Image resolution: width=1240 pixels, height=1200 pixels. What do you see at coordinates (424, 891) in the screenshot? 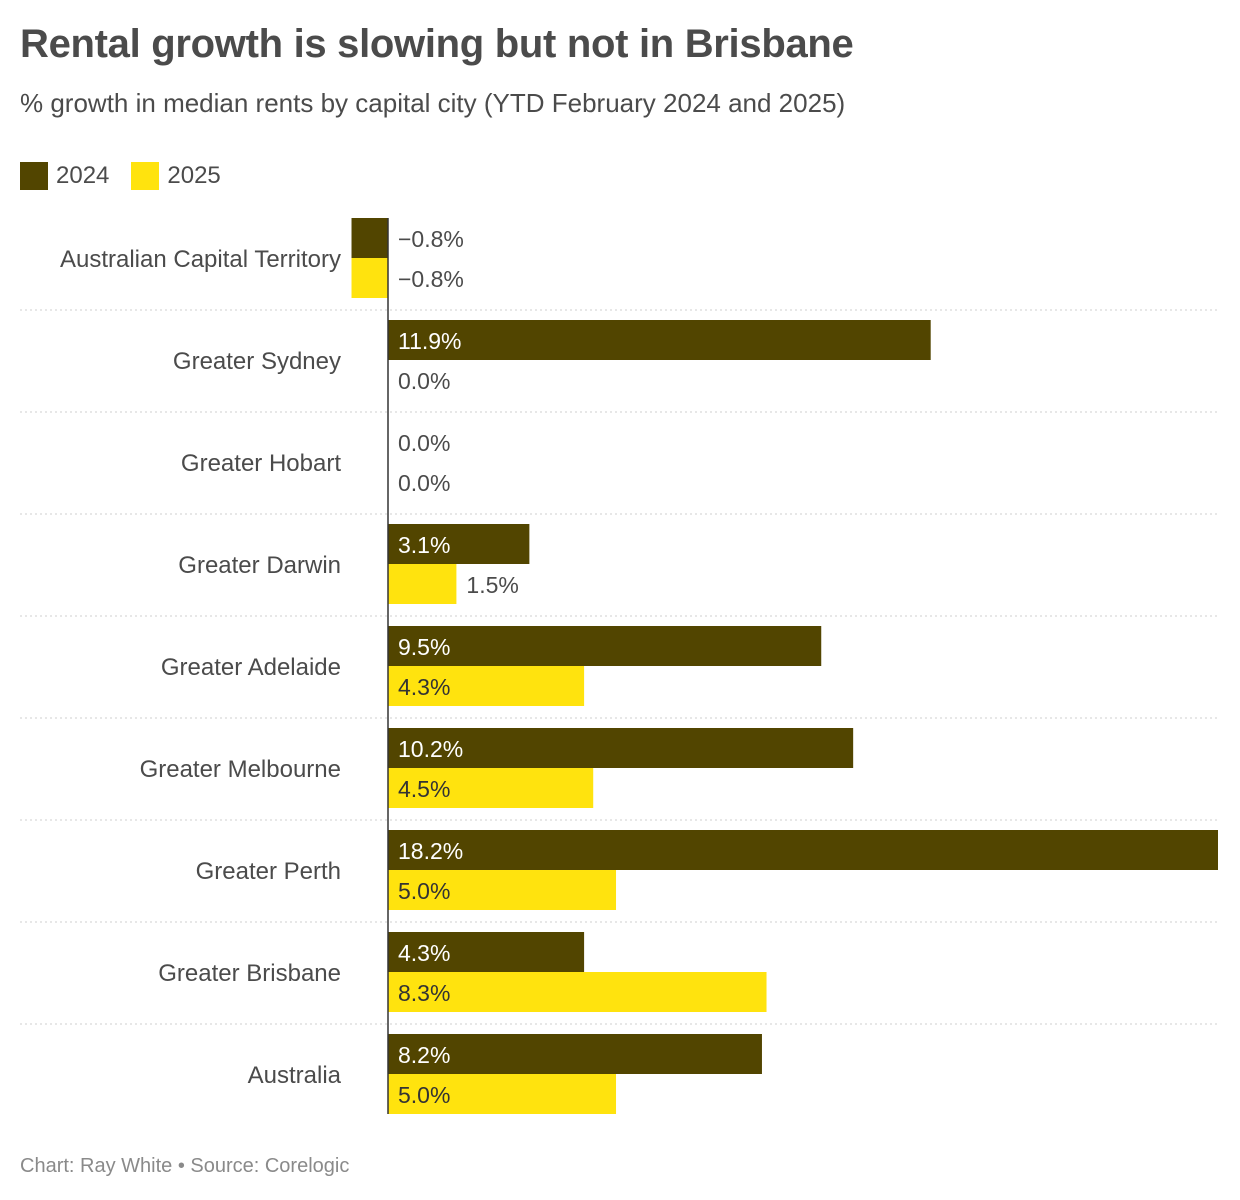
I see `data-label-2025-greater-perth: 5.0%` at bounding box center [424, 891].